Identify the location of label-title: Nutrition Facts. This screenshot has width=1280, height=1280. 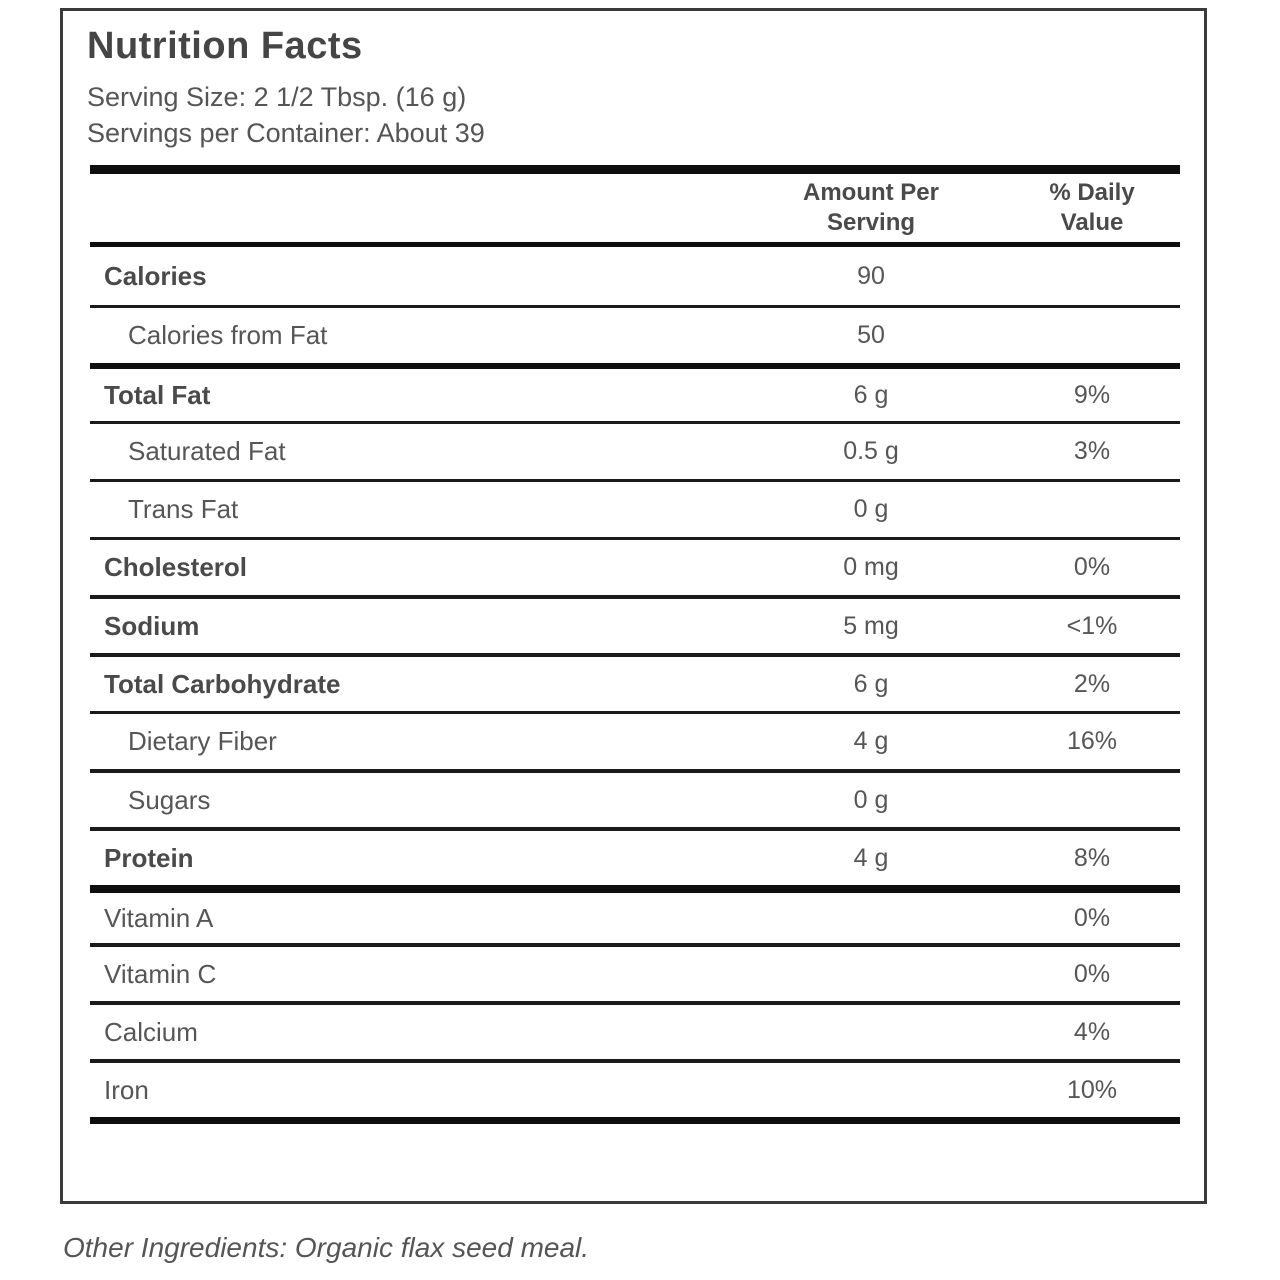
(225, 46).